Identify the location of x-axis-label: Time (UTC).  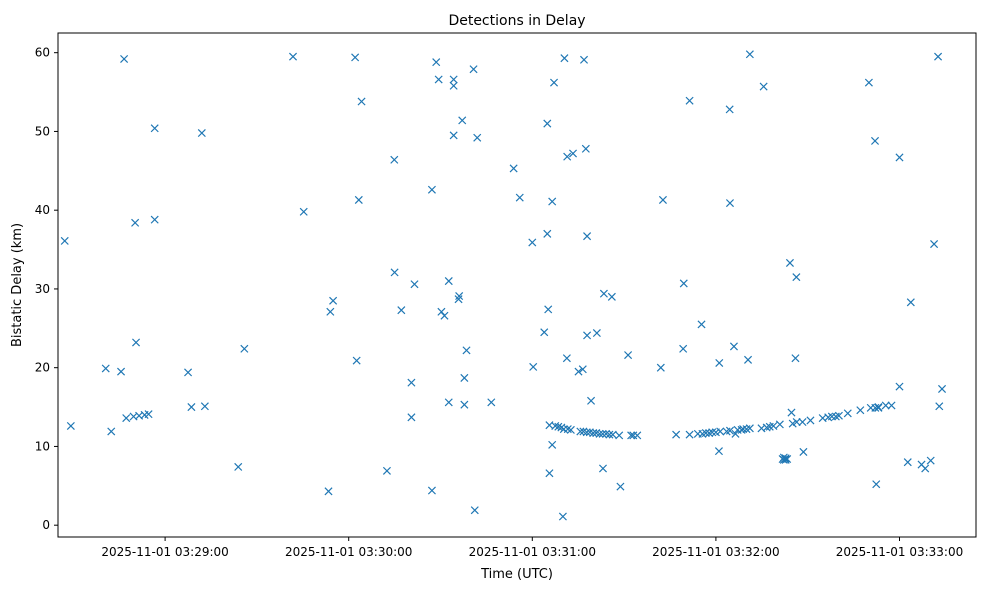
(516, 574).